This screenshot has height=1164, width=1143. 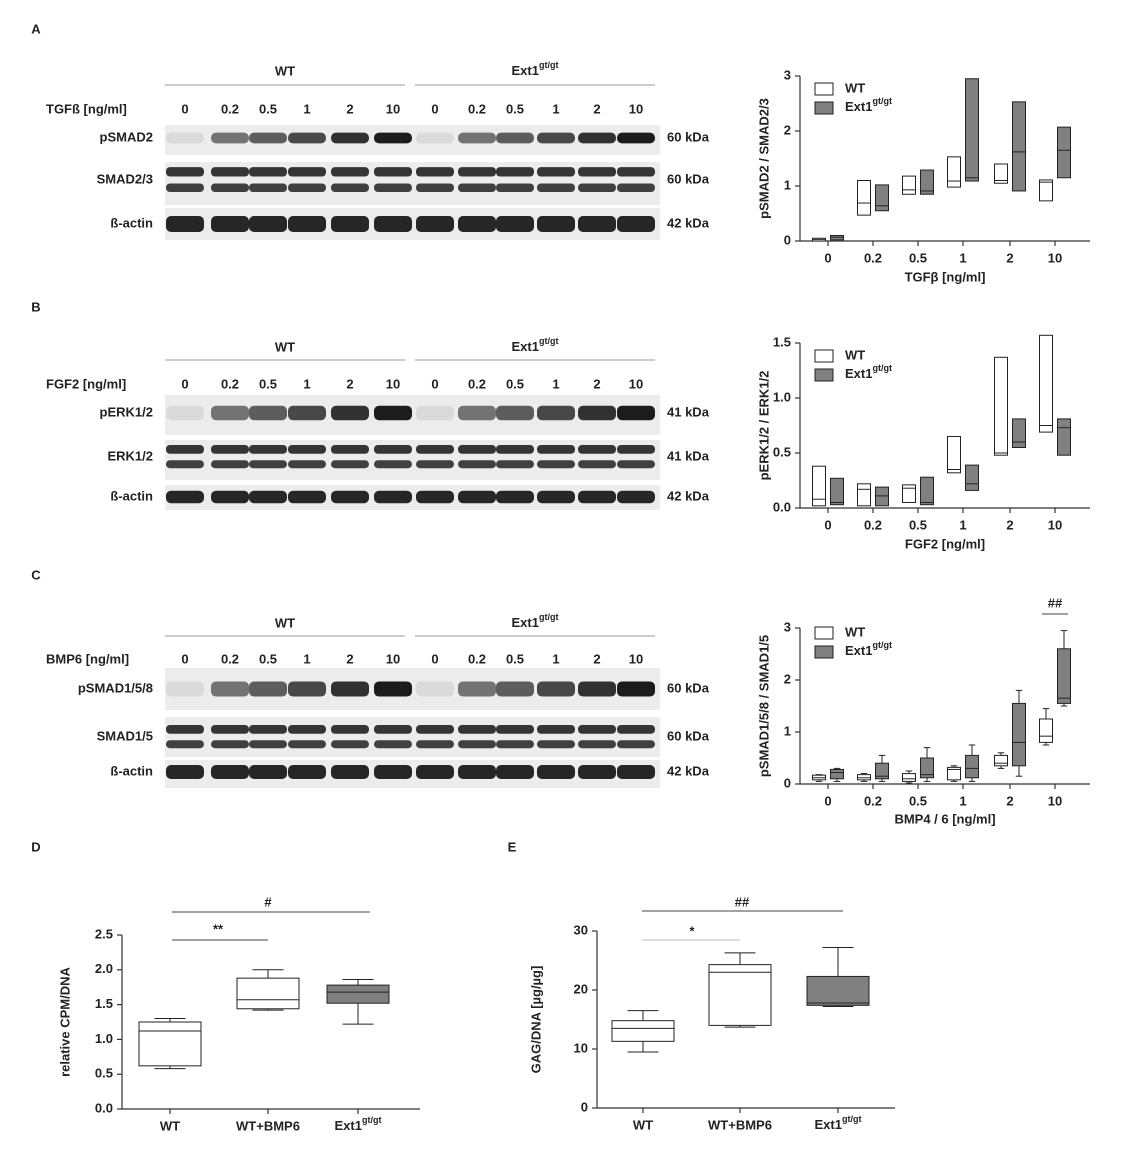 What do you see at coordinates (692, 930) in the screenshot?
I see `significance-label: *` at bounding box center [692, 930].